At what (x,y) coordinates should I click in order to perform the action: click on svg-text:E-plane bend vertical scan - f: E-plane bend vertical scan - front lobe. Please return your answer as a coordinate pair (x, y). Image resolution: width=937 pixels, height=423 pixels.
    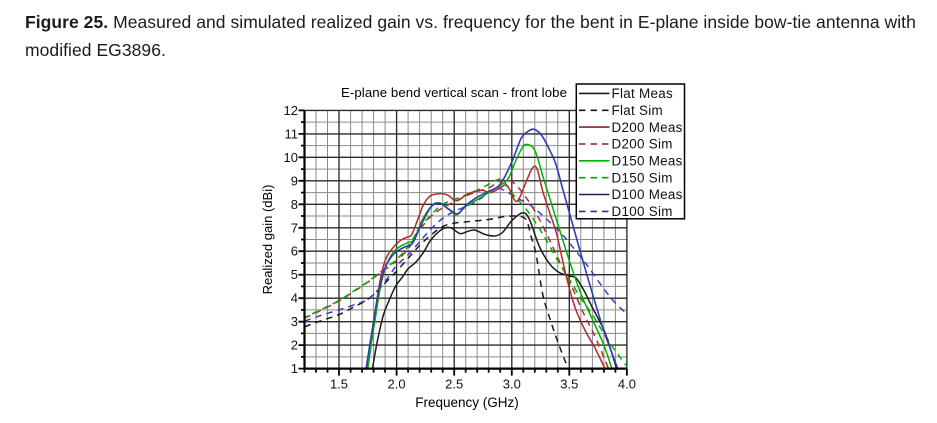
    Looking at the image, I should click on (454, 92).